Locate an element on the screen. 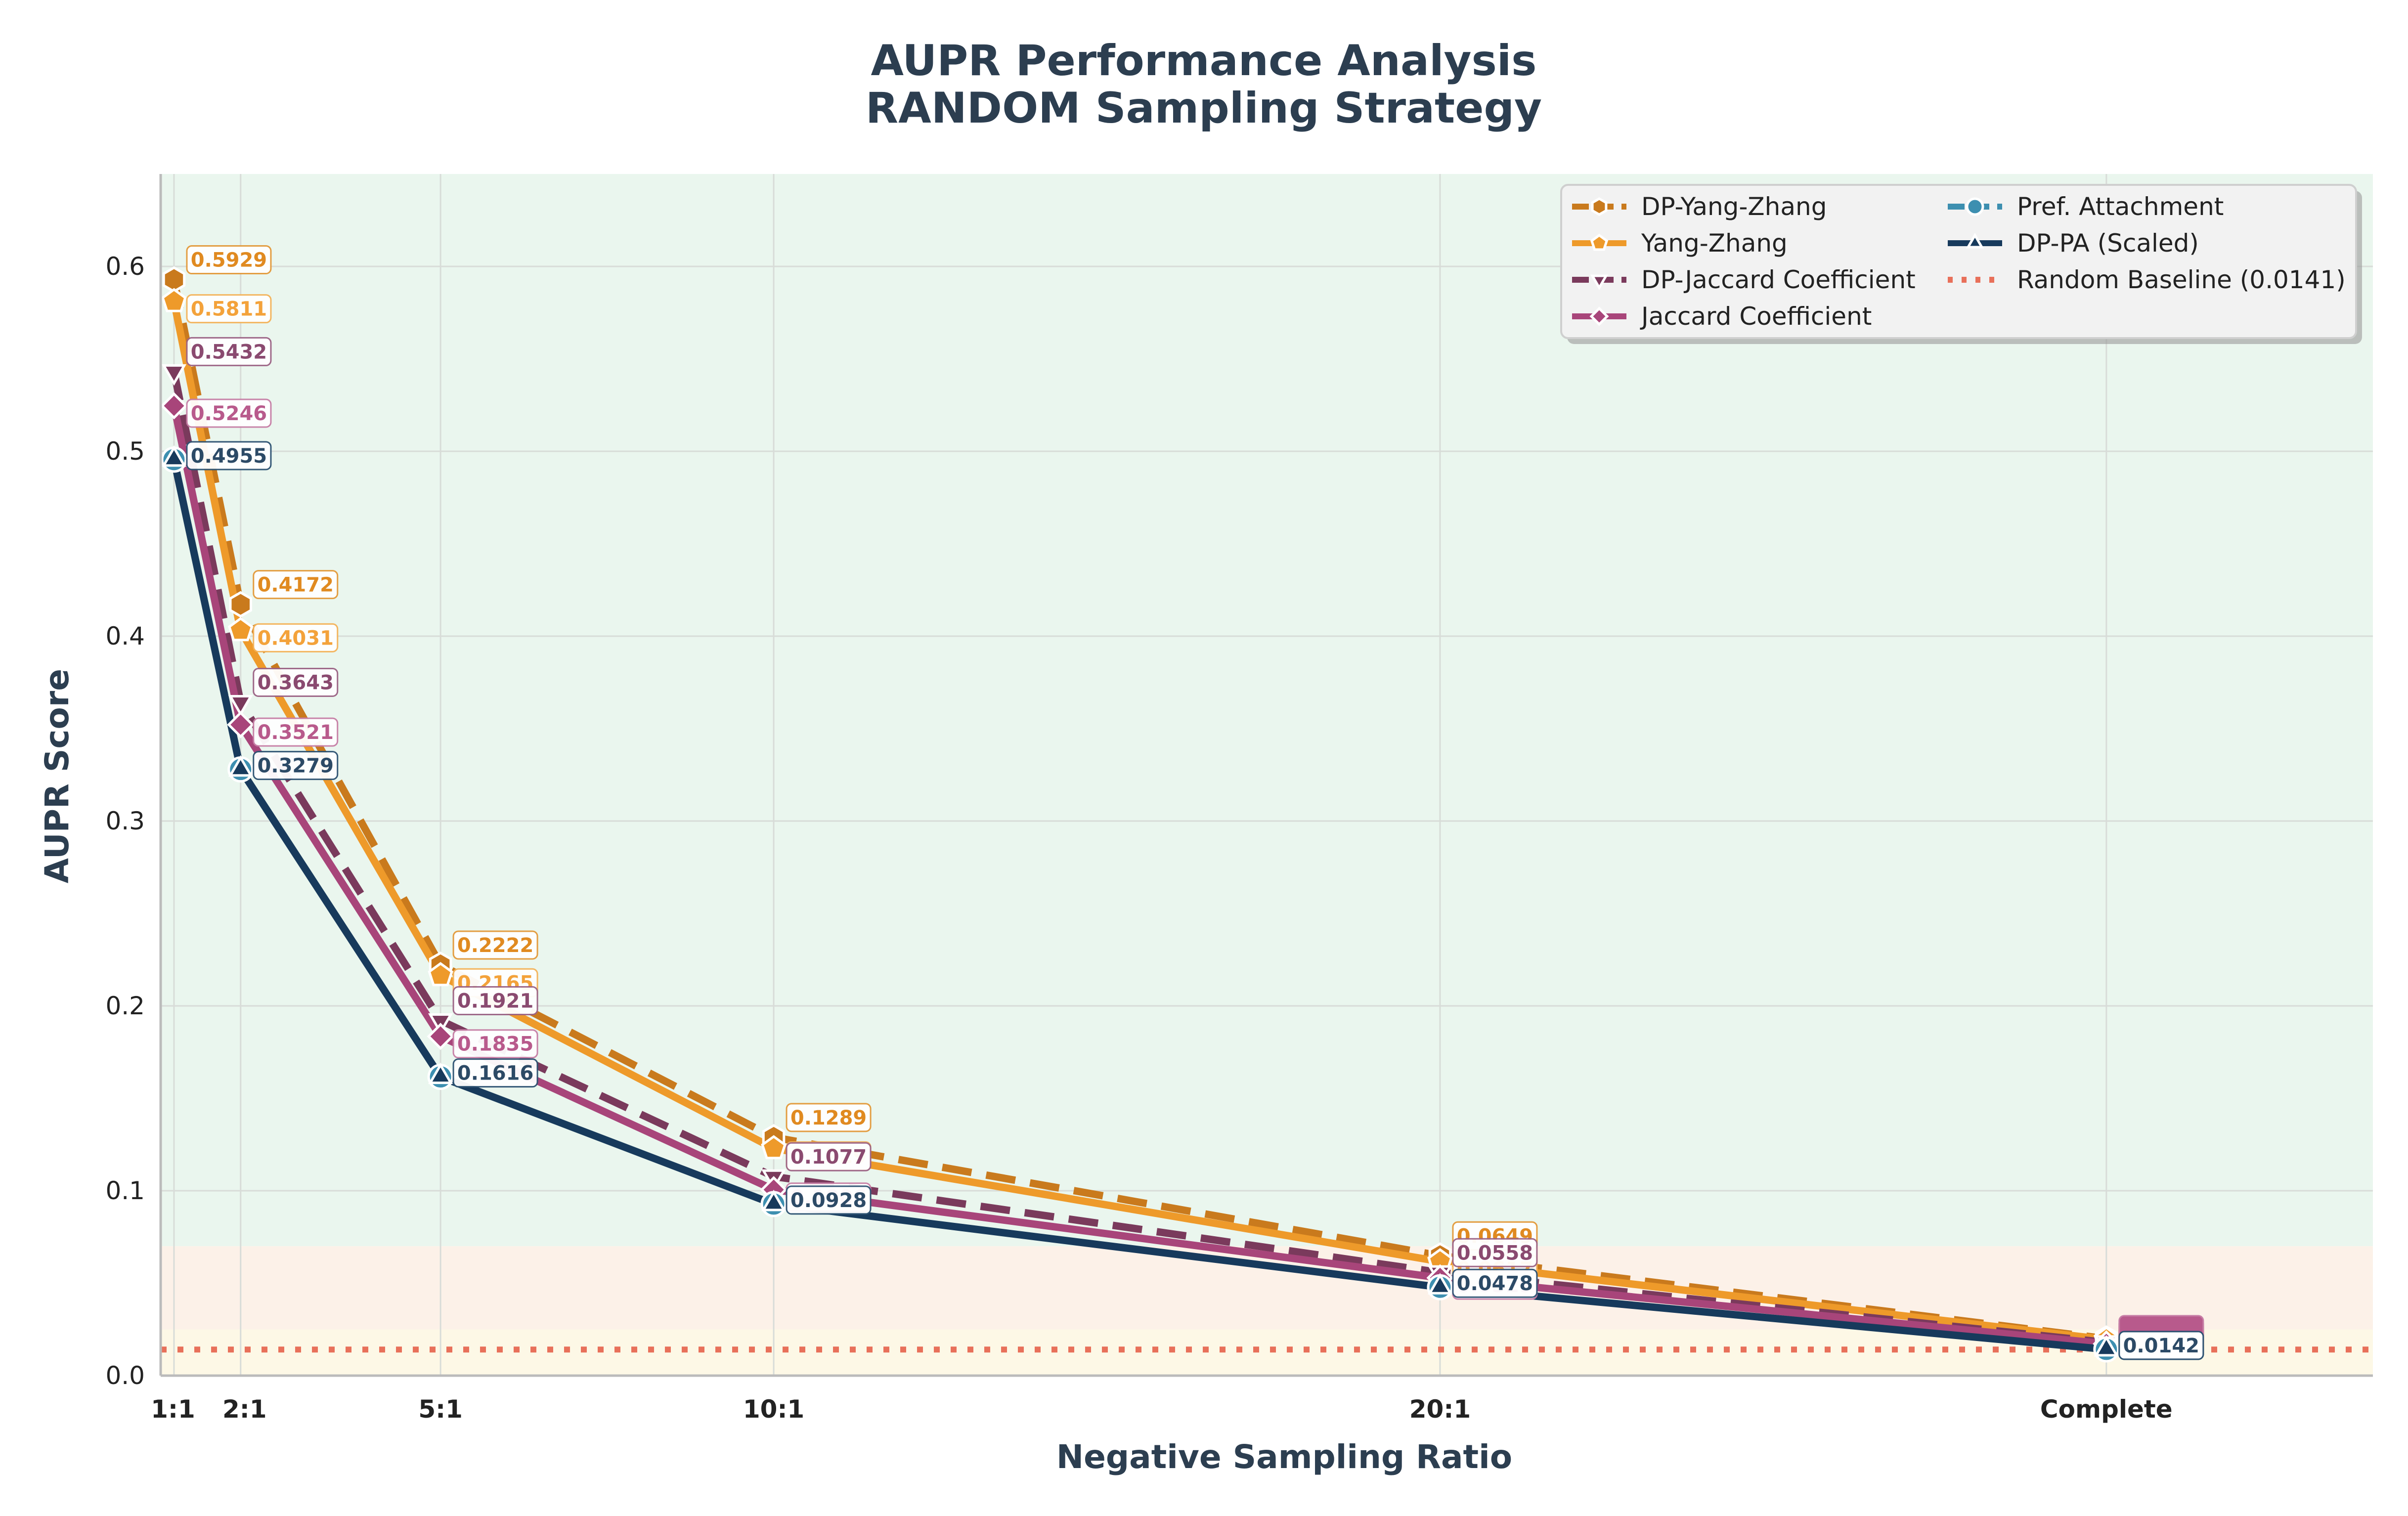 Image resolution: width=2408 pixels, height=1516 pixels. data-label-jaccard-coefficient: 0.3521 is located at coordinates (296, 732).